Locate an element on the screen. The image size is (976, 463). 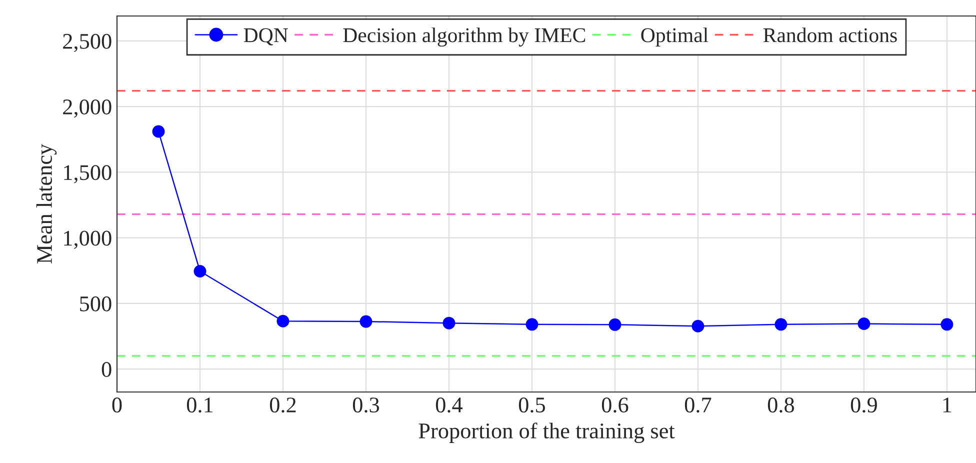
x-tick-label: 1 is located at coordinates (947, 405).